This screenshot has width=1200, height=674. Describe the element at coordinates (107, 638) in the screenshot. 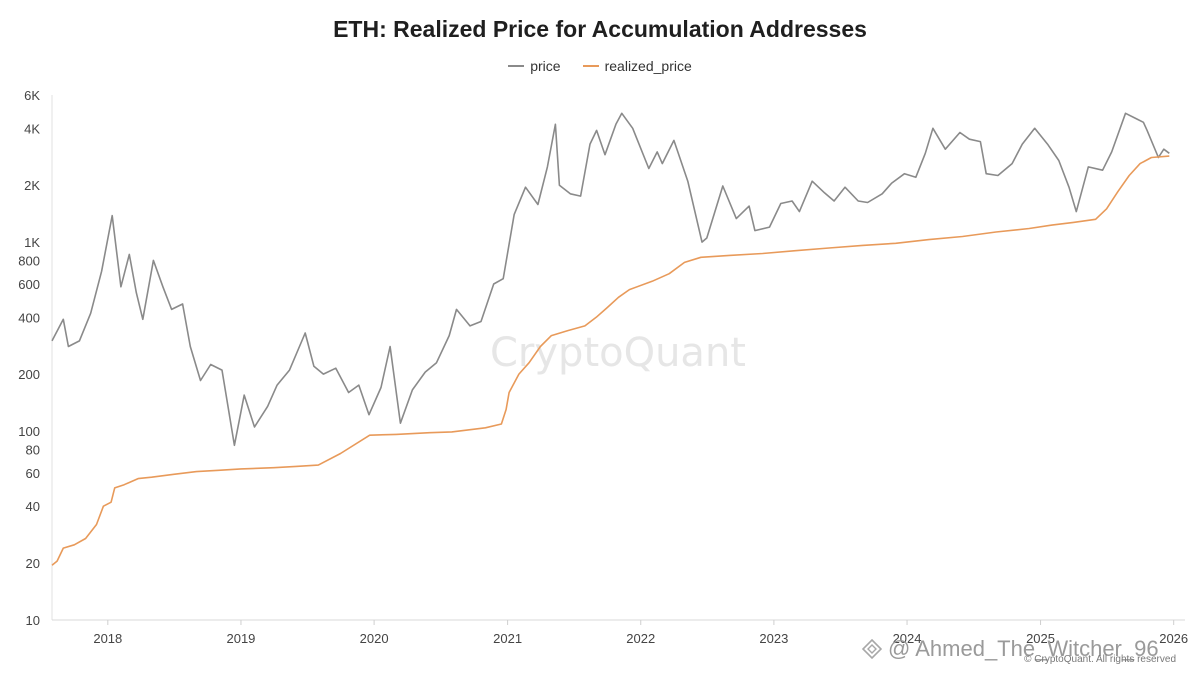

I see `x-tick-label: 2018` at that location.